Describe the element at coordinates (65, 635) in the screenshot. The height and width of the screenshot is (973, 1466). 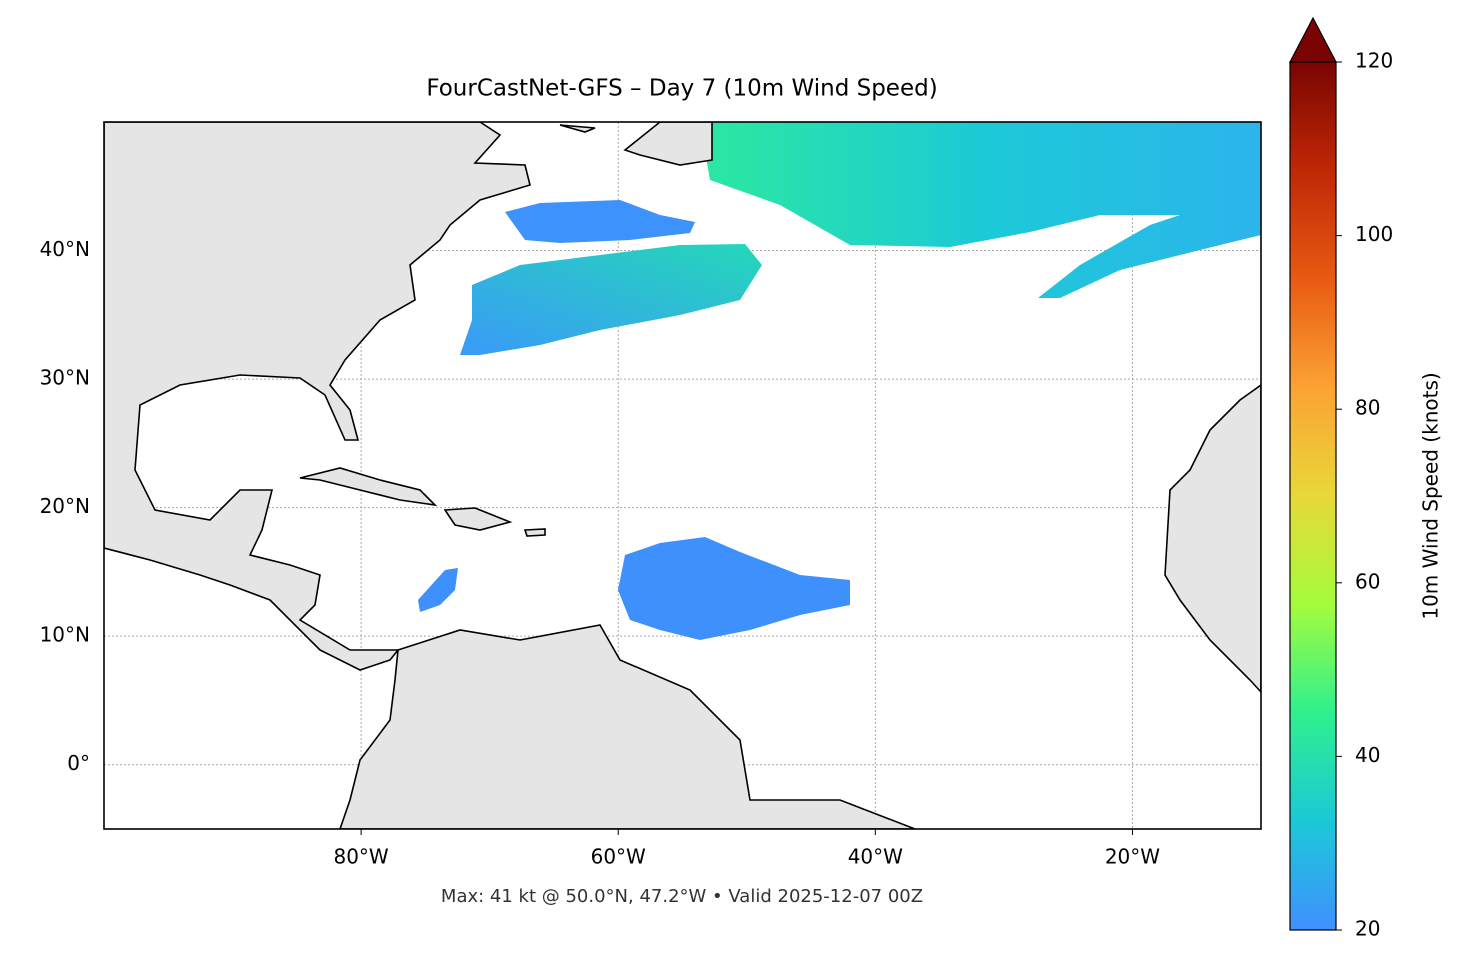
I see `y-tick-label: 10°N` at that location.